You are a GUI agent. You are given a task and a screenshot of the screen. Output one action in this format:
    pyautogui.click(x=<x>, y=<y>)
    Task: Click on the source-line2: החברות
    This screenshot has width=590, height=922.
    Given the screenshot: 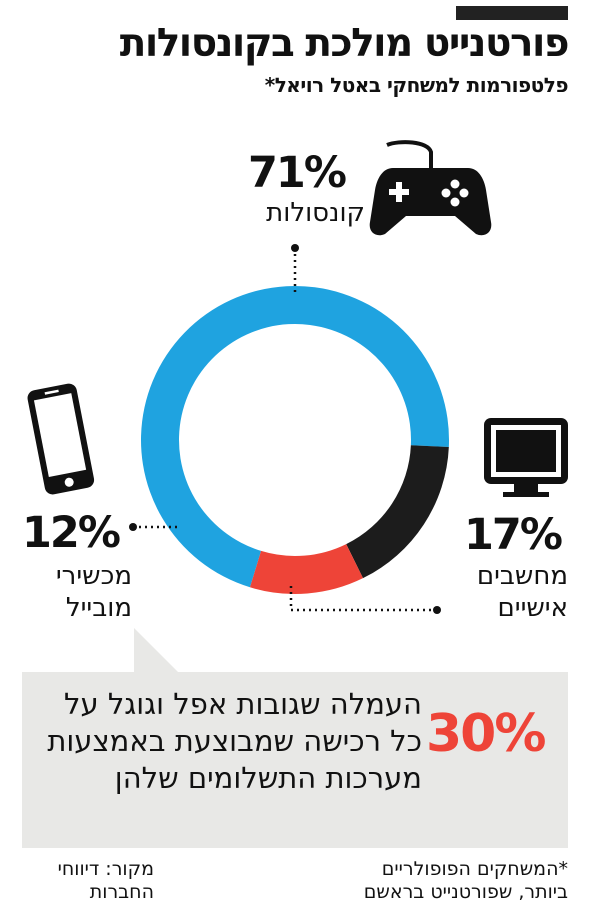 What is the action you would take?
    pyautogui.click(x=121, y=892)
    